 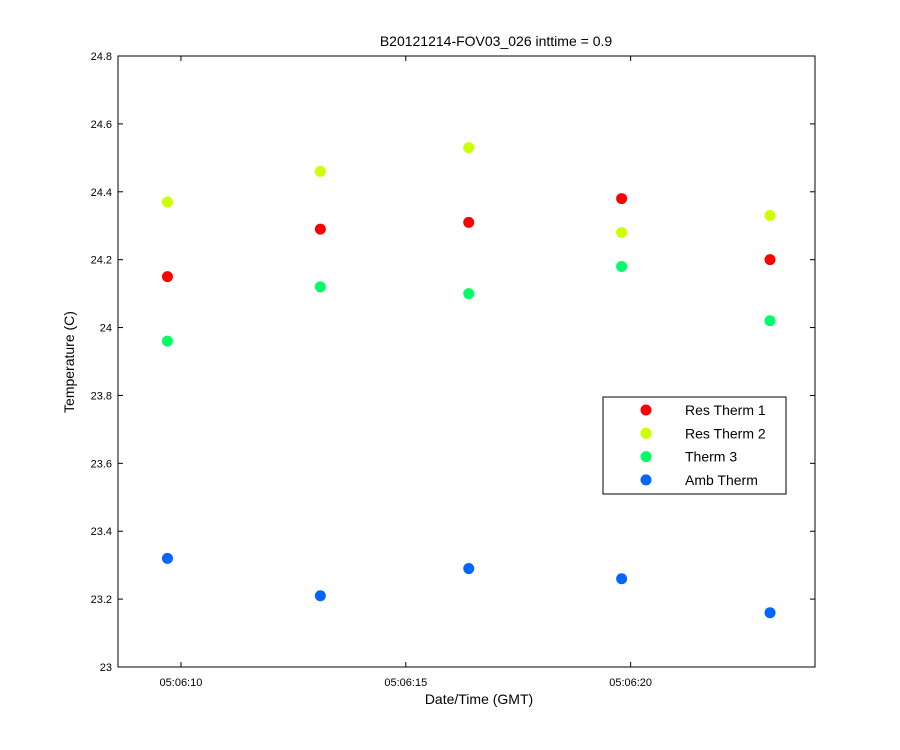 I want to click on y-tick-label: 24, so click(x=106, y=329).